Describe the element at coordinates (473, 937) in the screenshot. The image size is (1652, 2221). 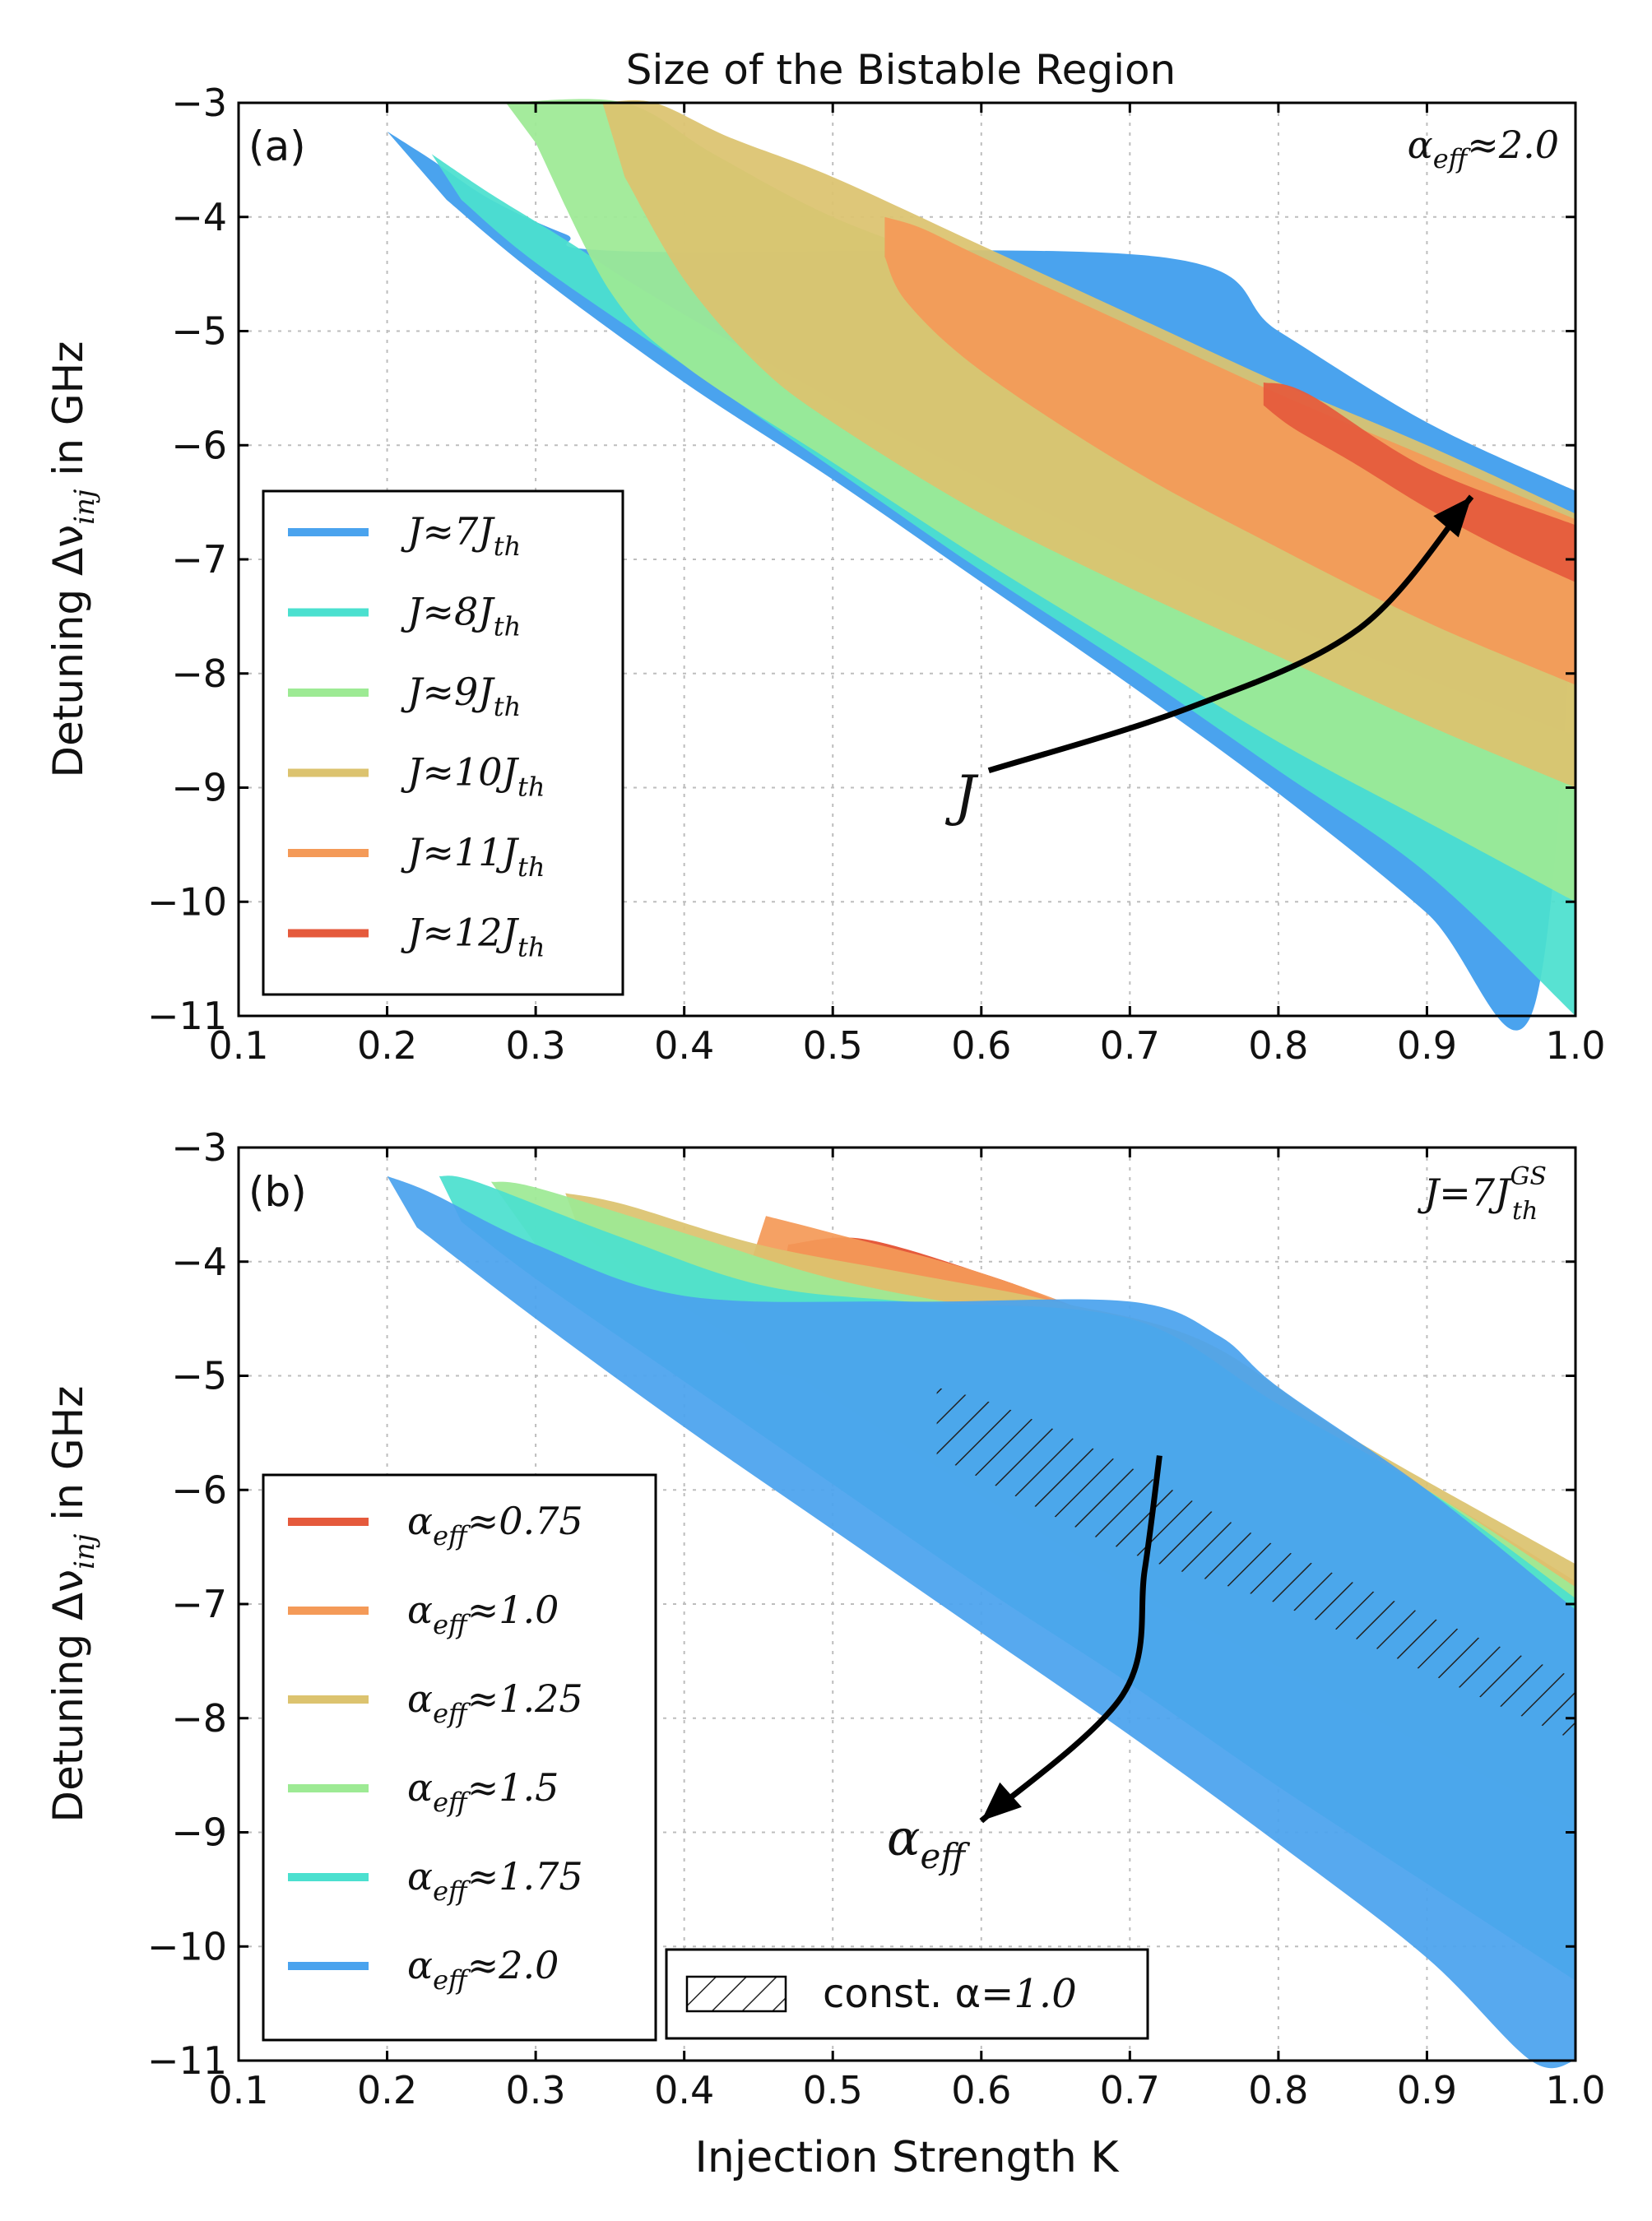
I see `legend-label: J≈12Jth` at that location.